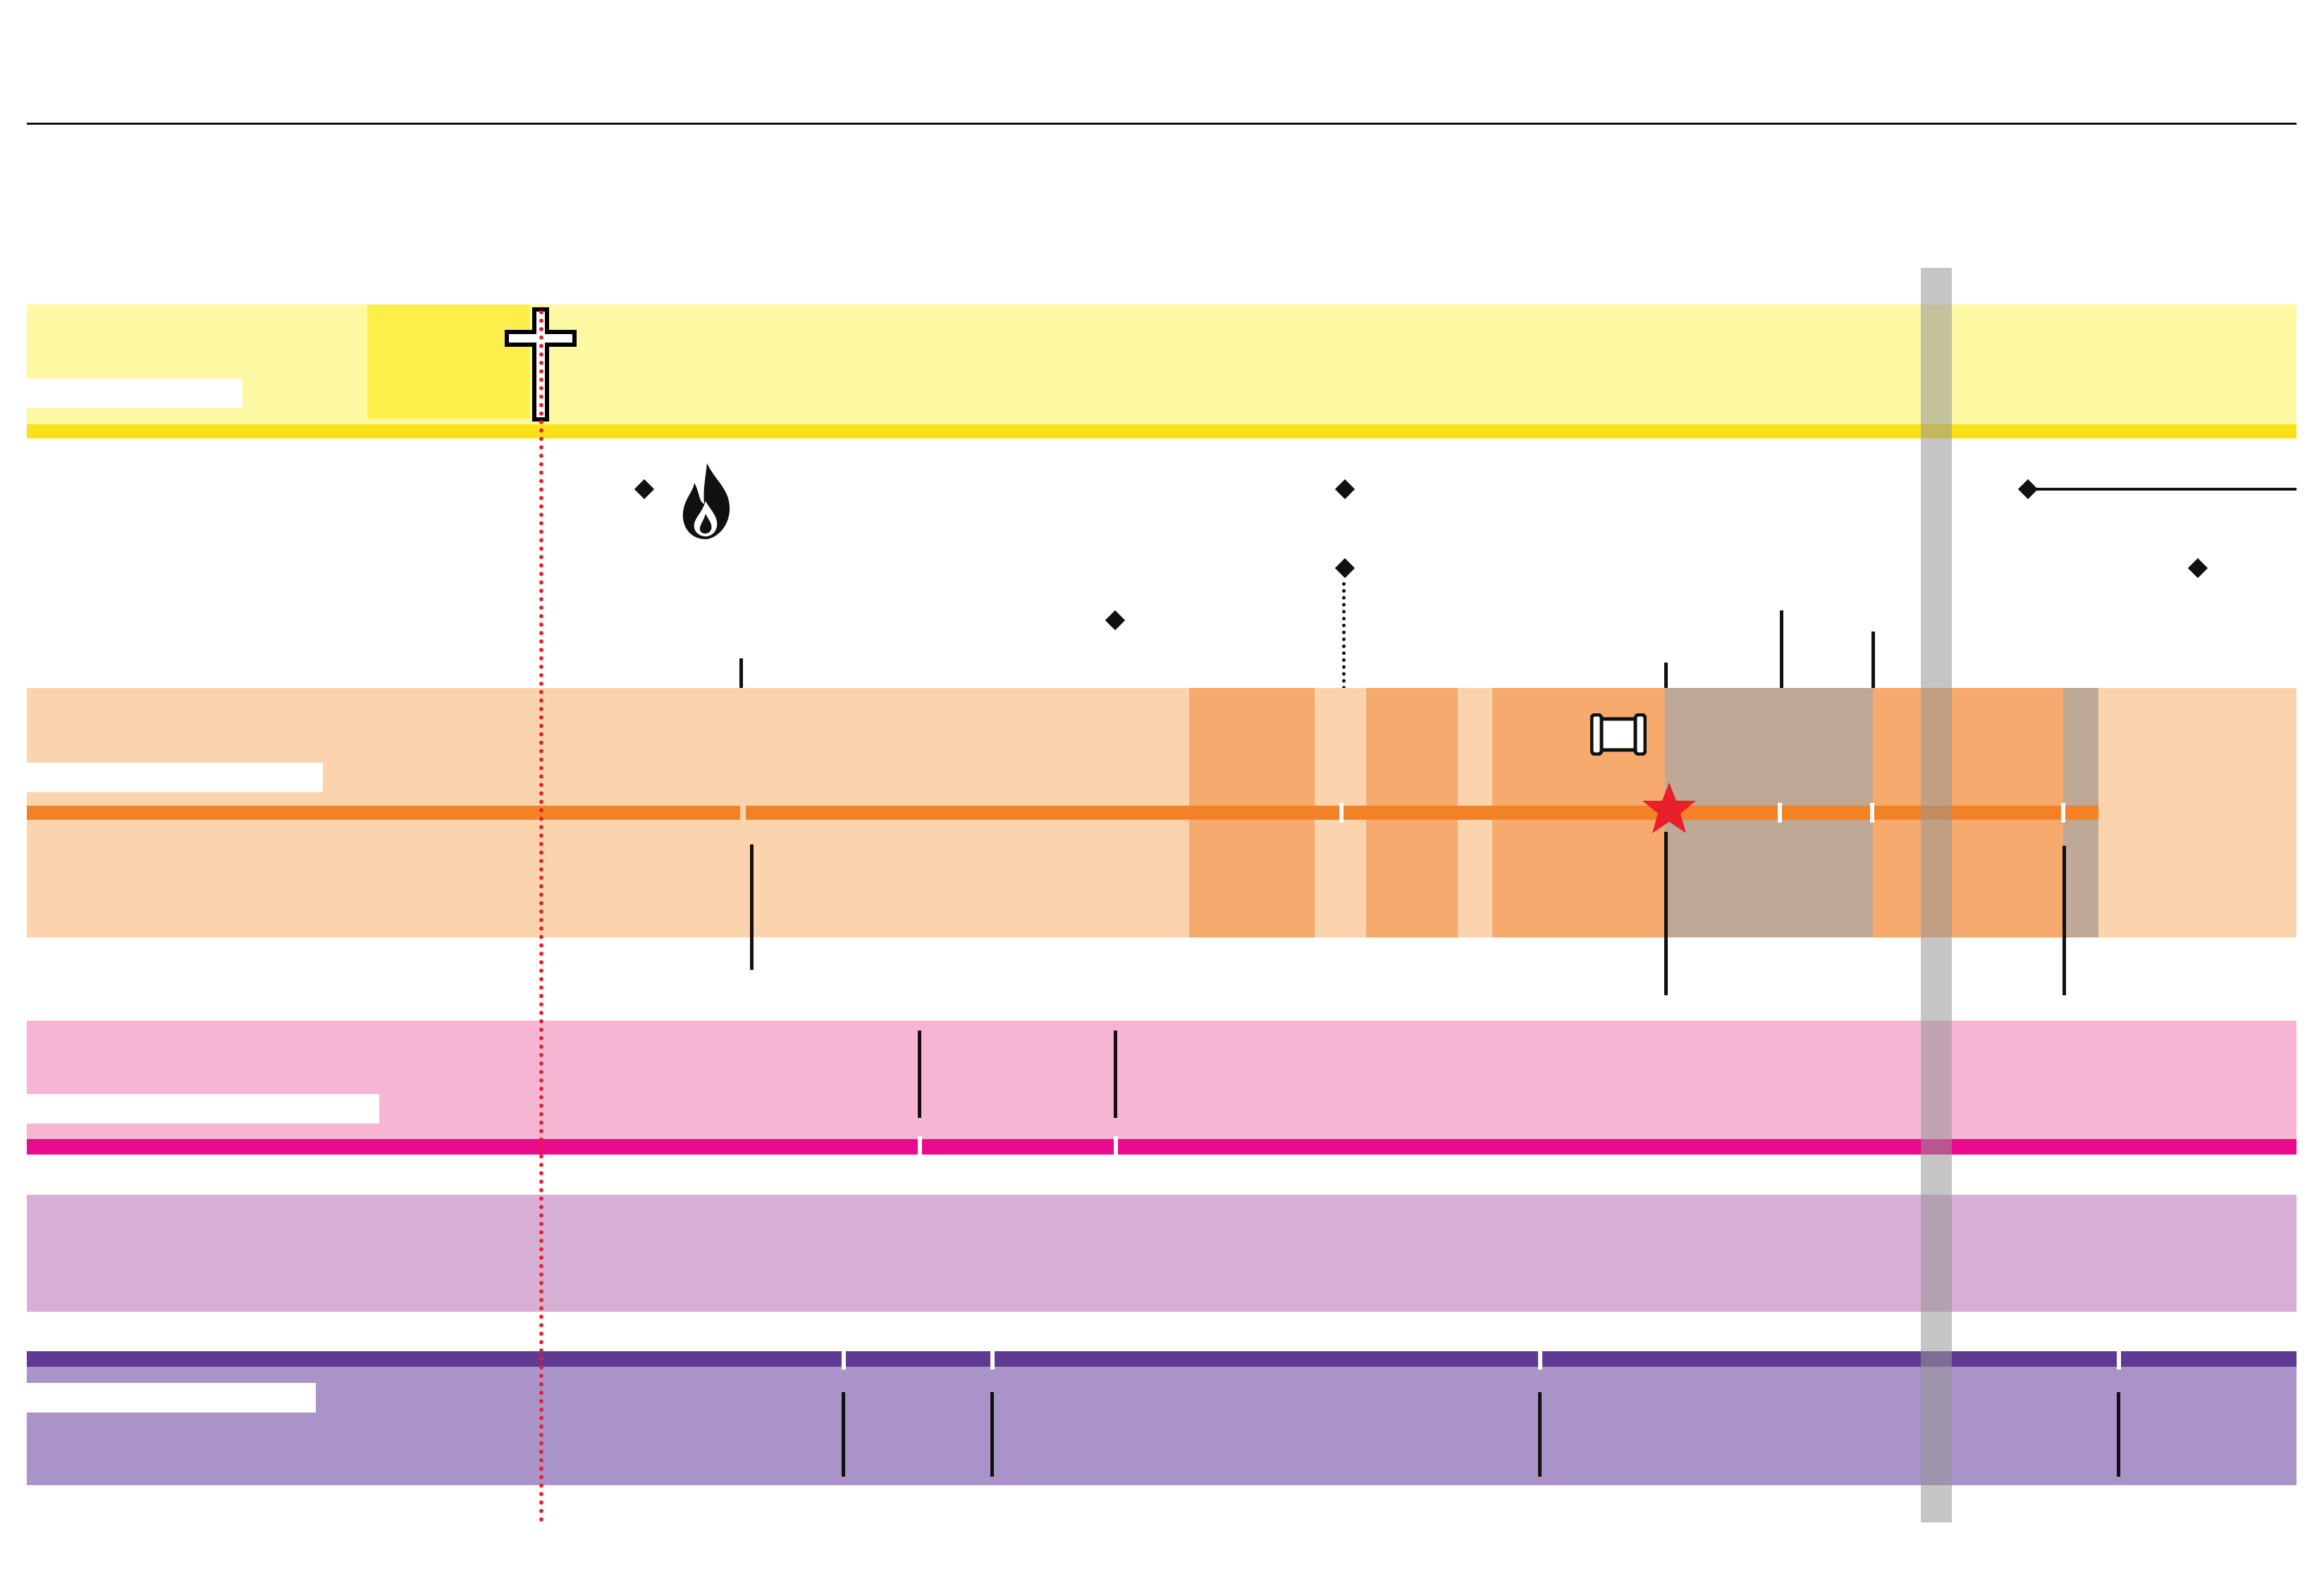  What do you see at coordinates (644, 490) in the screenshot?
I see `pentecost-marker` at bounding box center [644, 490].